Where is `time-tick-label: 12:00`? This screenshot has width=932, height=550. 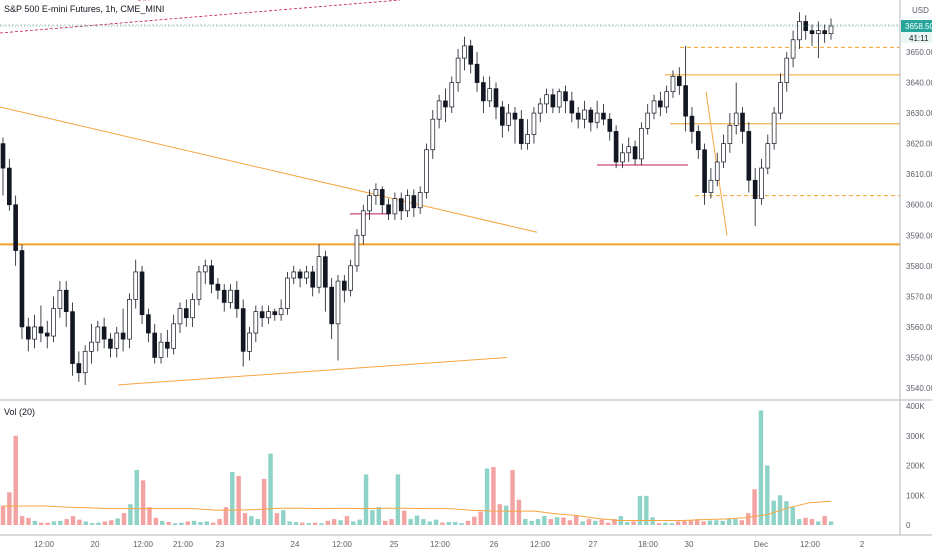
time-tick-label: 12:00 is located at coordinates (143, 544).